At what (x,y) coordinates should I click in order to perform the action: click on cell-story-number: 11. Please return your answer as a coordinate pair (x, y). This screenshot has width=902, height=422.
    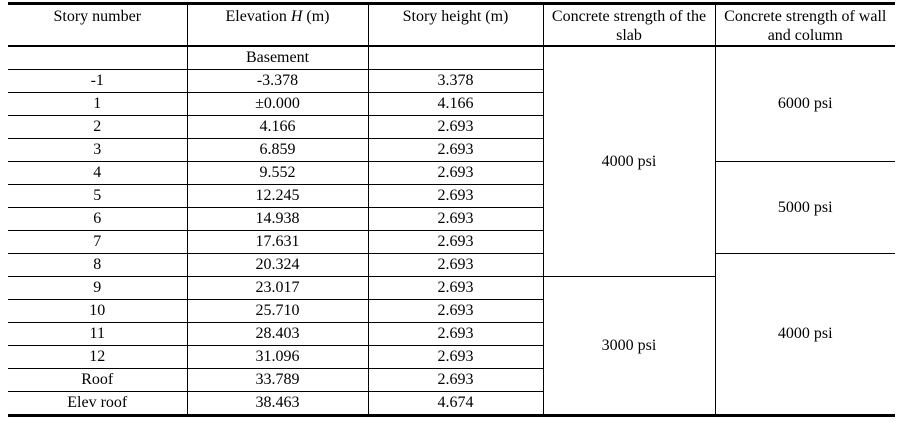
    Looking at the image, I should click on (97, 334).